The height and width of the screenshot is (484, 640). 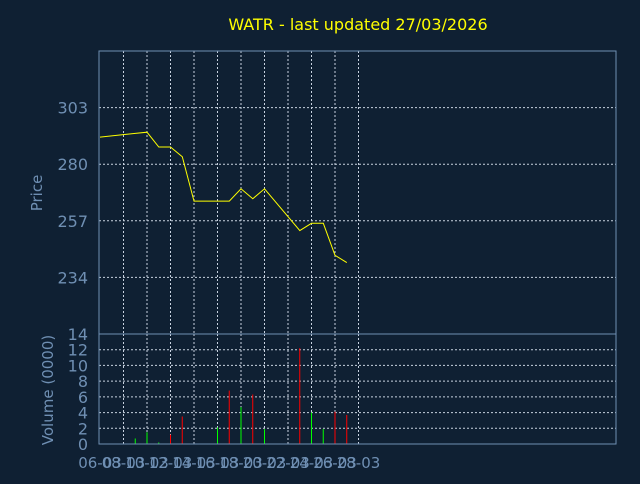 I want to click on volume-tick-label: 0, so click(x=83, y=444).